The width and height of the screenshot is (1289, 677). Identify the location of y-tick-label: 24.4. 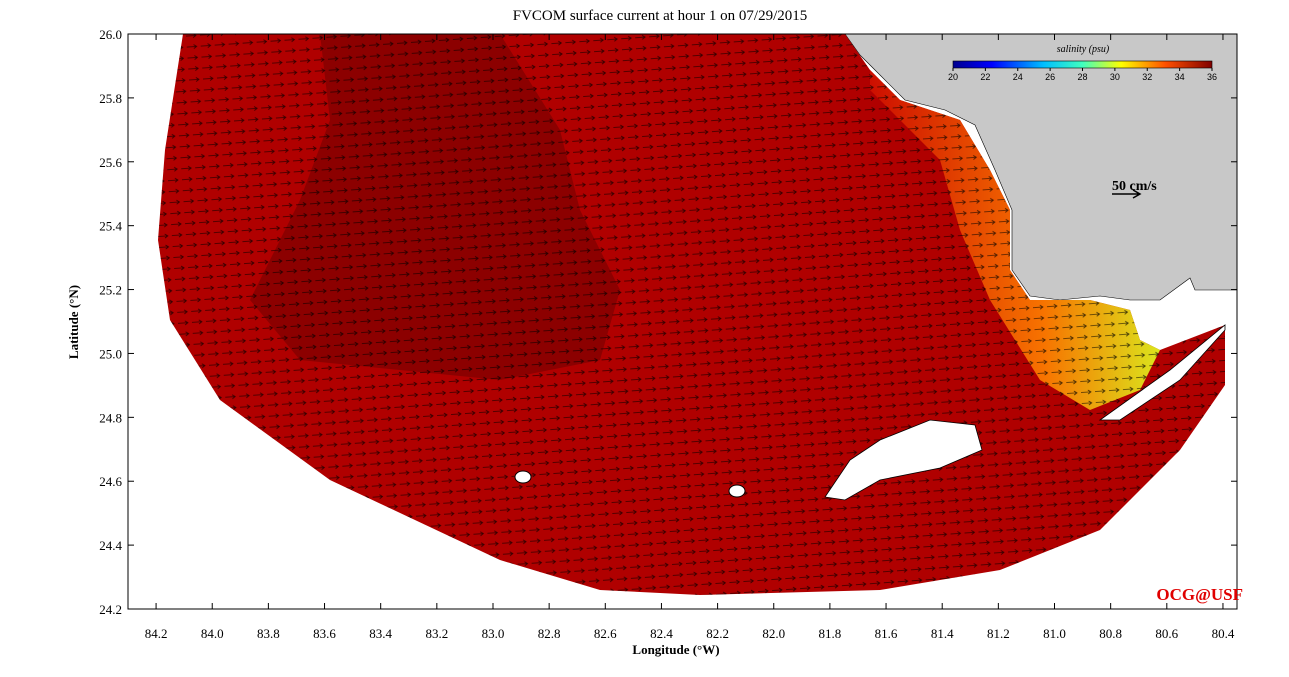
(110, 545).